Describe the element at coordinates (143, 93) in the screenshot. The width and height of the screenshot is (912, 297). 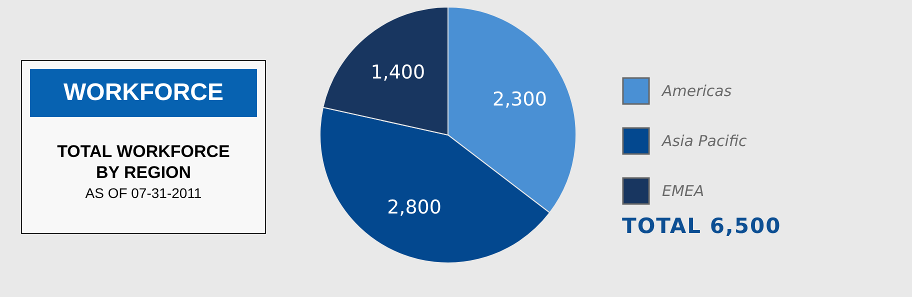
I see `text: WORKFORCE` at that location.